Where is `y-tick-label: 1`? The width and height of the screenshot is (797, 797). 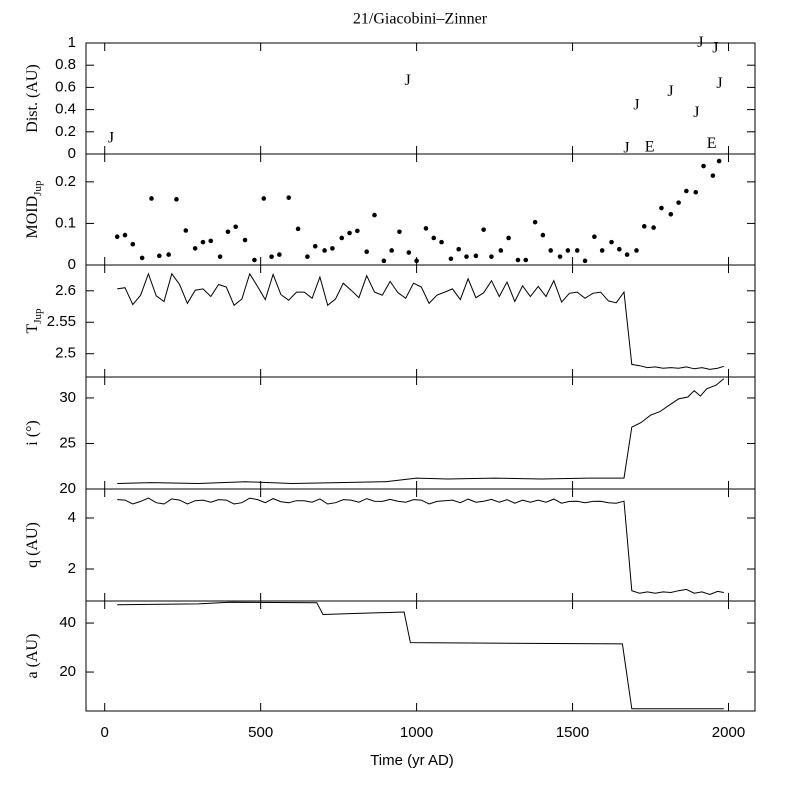
y-tick-label: 1 is located at coordinates (72, 42).